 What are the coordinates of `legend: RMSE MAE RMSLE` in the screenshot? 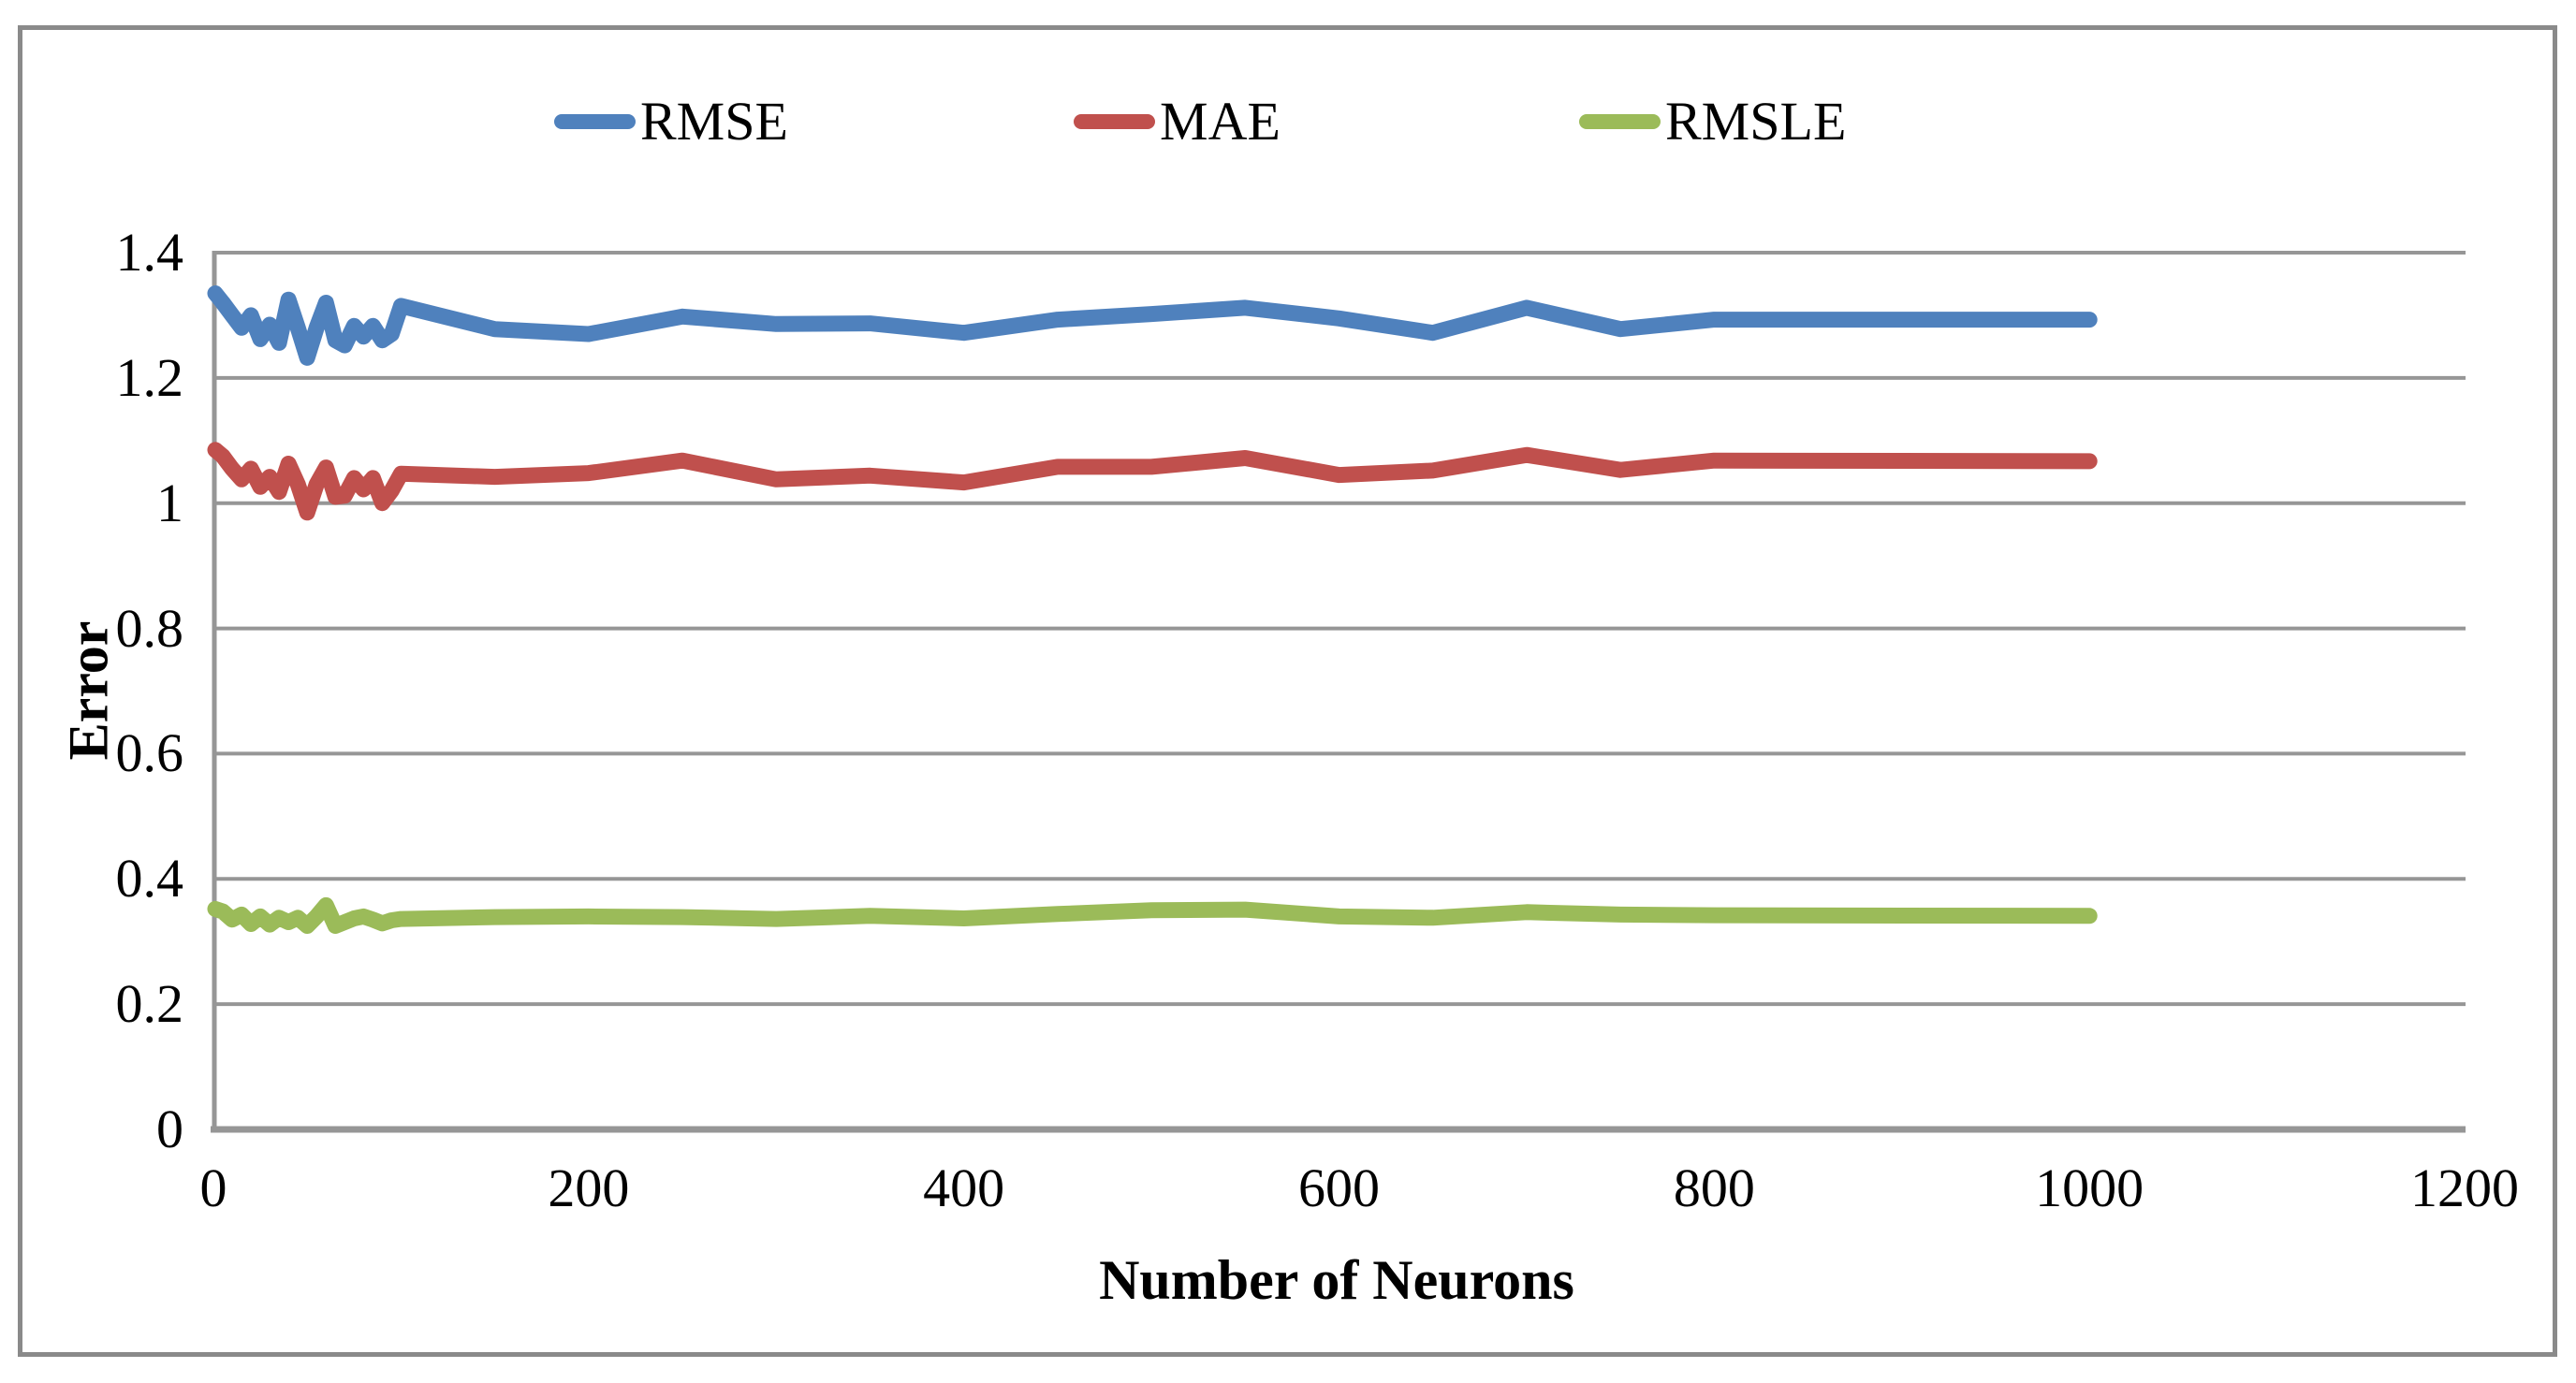 It's located at (1288, 122).